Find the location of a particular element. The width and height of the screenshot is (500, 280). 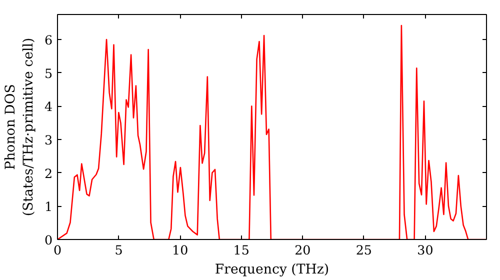

x-tick-label: 5 is located at coordinates (118, 250).